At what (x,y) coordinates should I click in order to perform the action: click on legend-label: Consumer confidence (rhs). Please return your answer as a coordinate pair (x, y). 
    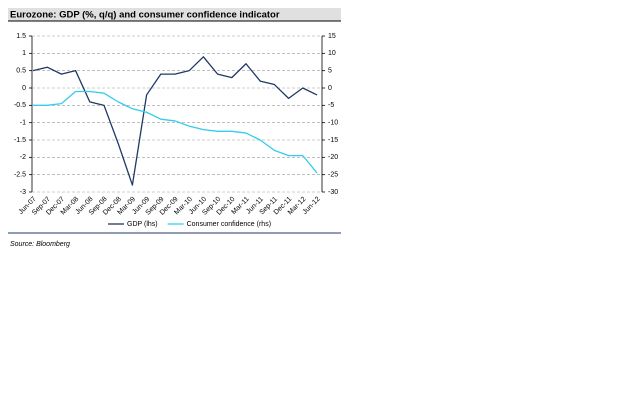
    Looking at the image, I should click on (229, 224).